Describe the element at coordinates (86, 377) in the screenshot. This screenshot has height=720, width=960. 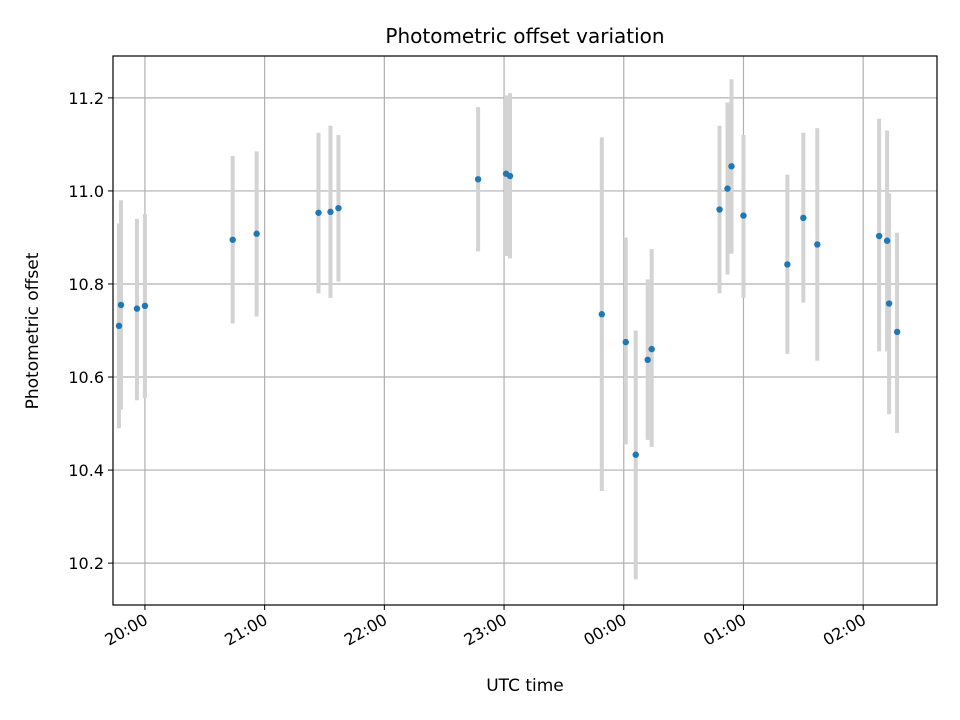
I see `y-tick-label: 10.6` at that location.